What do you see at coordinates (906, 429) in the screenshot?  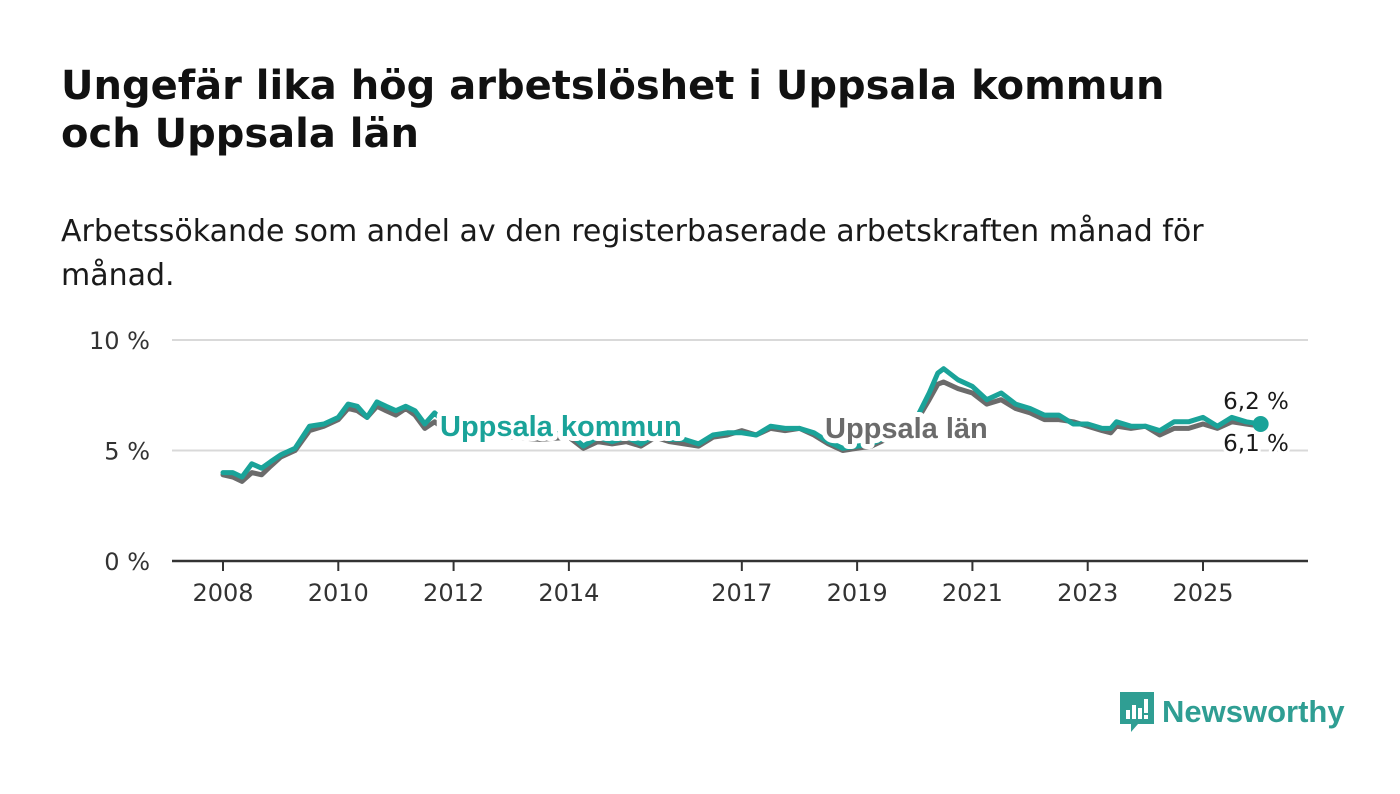 I see `series-label-uppsala-lan: Uppsala län` at bounding box center [906, 429].